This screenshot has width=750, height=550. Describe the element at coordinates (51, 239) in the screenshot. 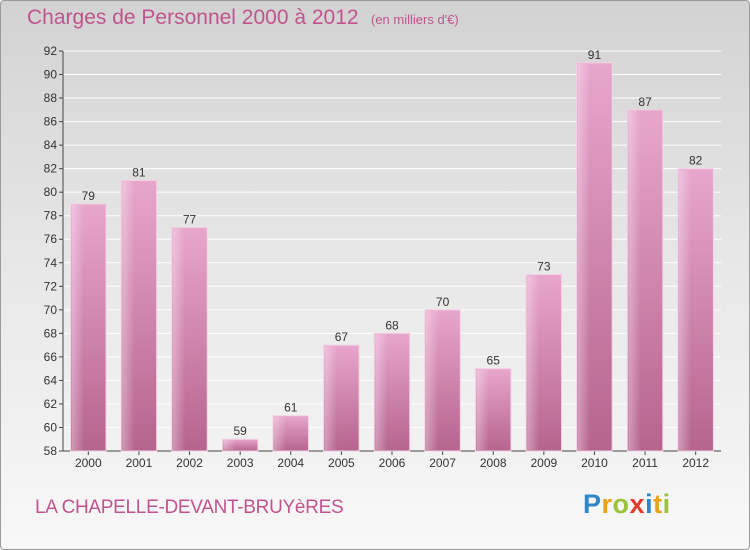

I see `y-tick-label: 76` at that location.